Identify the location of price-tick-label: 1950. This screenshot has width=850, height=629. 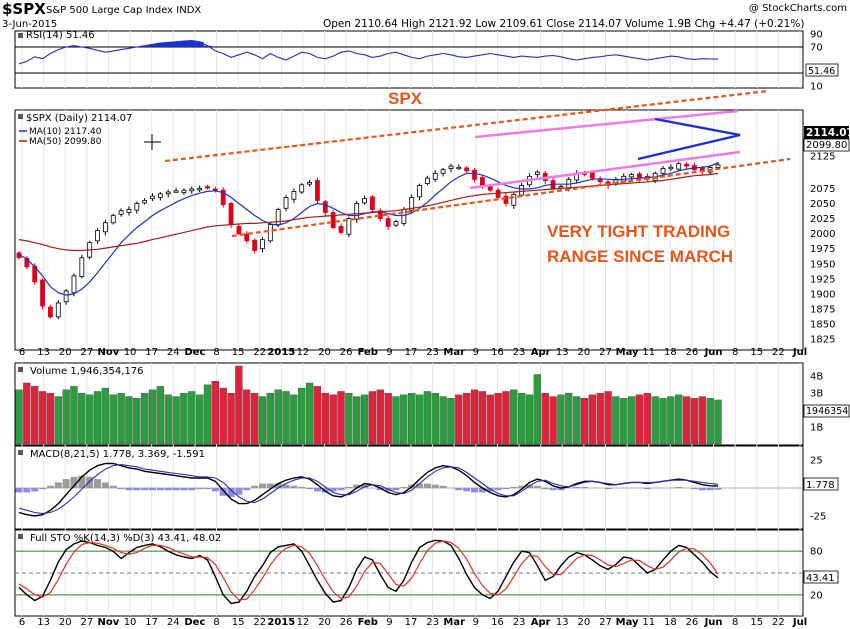
(822, 264).